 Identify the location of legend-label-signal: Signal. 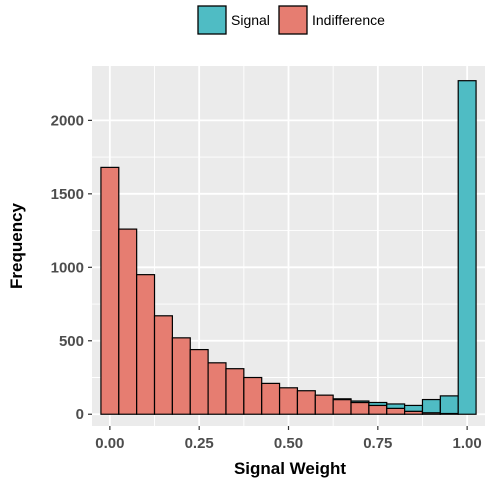
(250, 20).